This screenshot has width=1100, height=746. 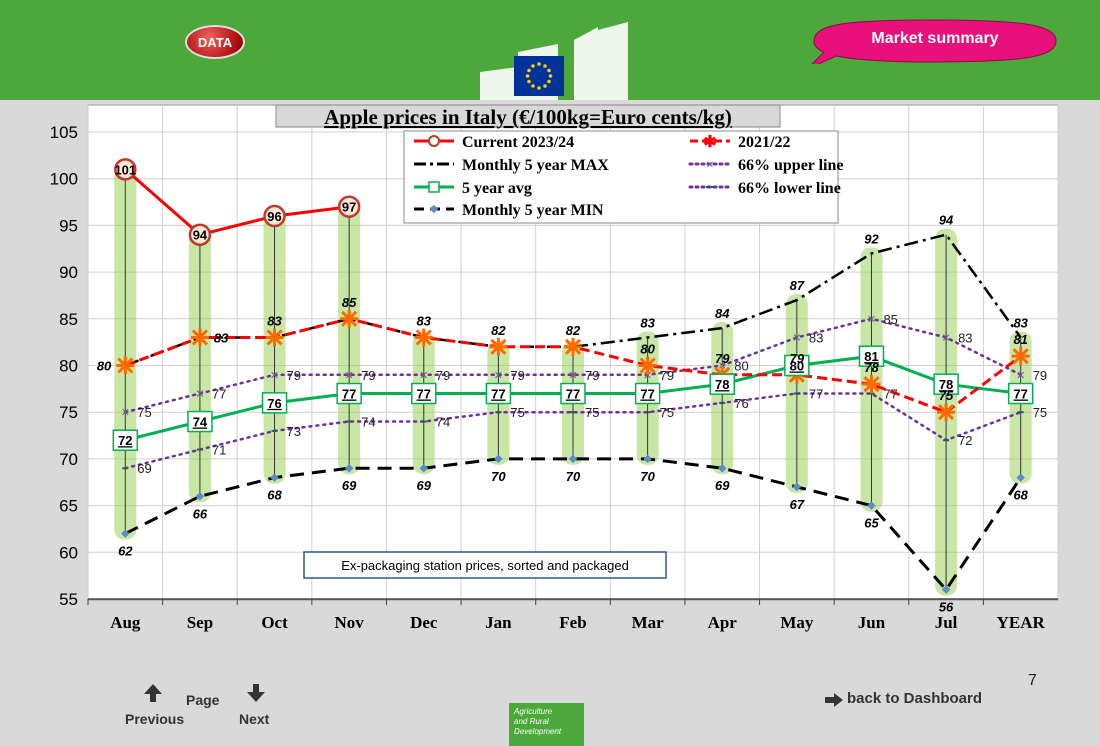 I want to click on title-box, so click(x=528, y=116).